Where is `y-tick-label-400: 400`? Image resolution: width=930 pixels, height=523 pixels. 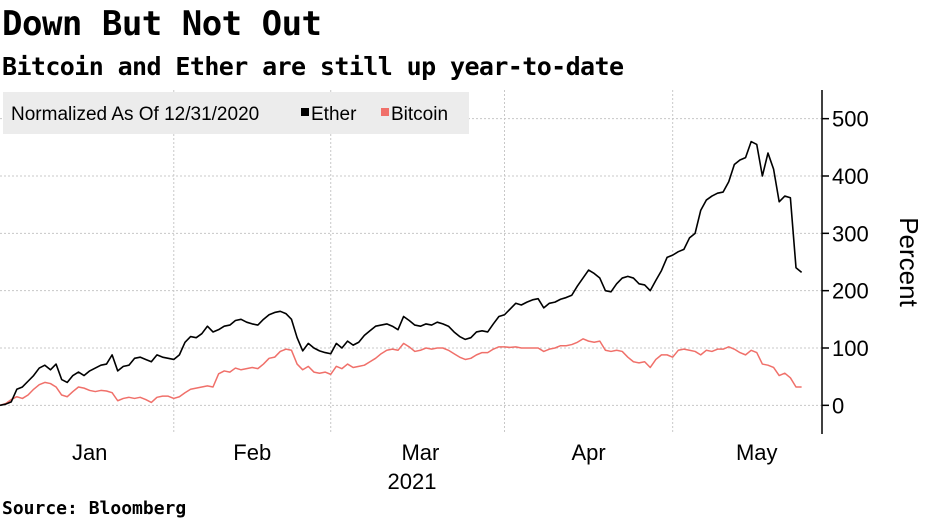
y-tick-label-400: 400 is located at coordinates (850, 176).